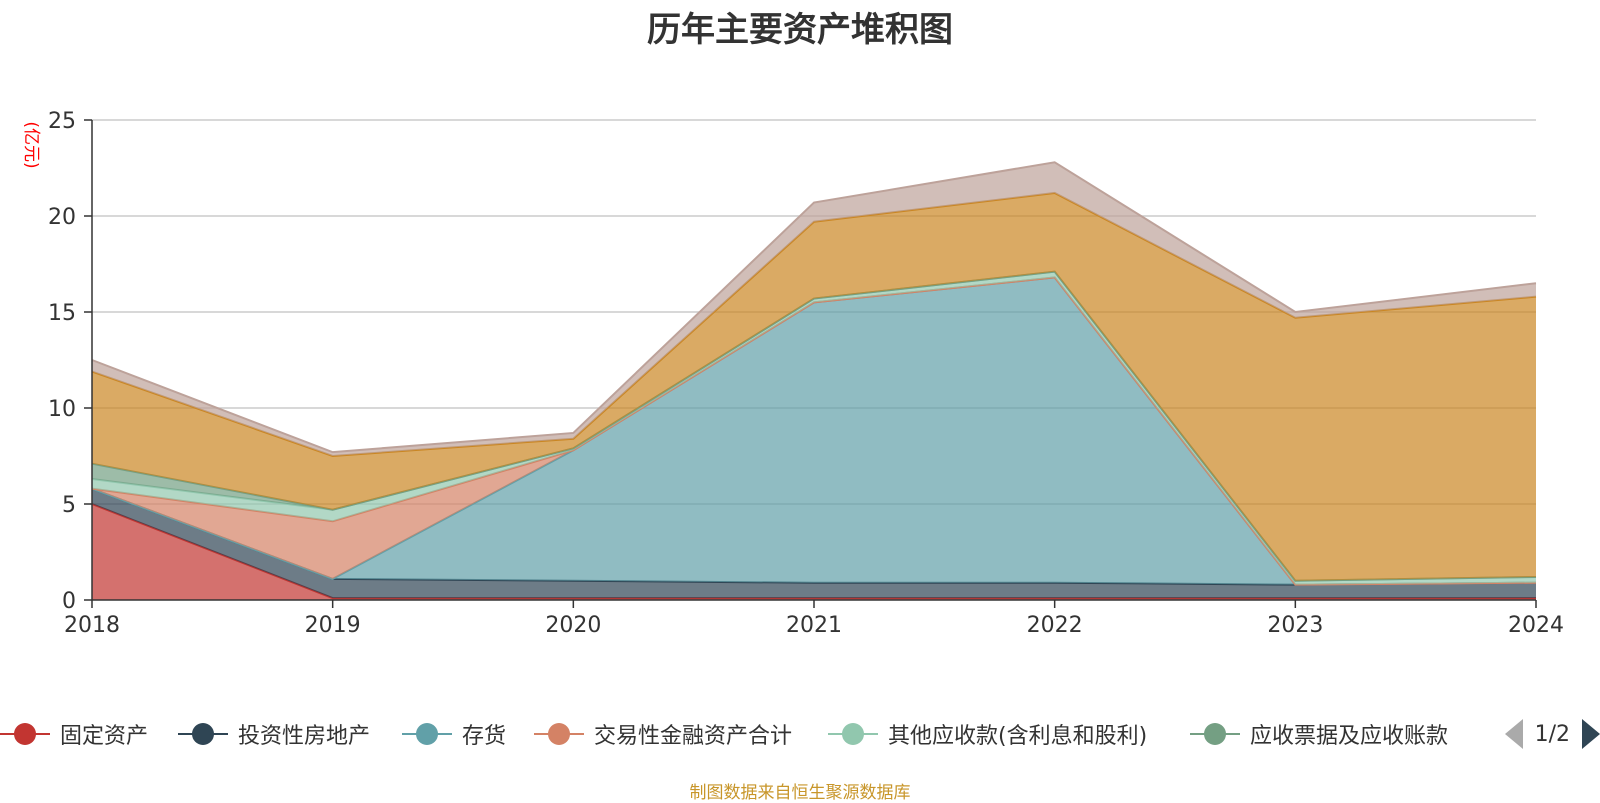  I want to click on legend-label: 投资性房地产, so click(304, 736).